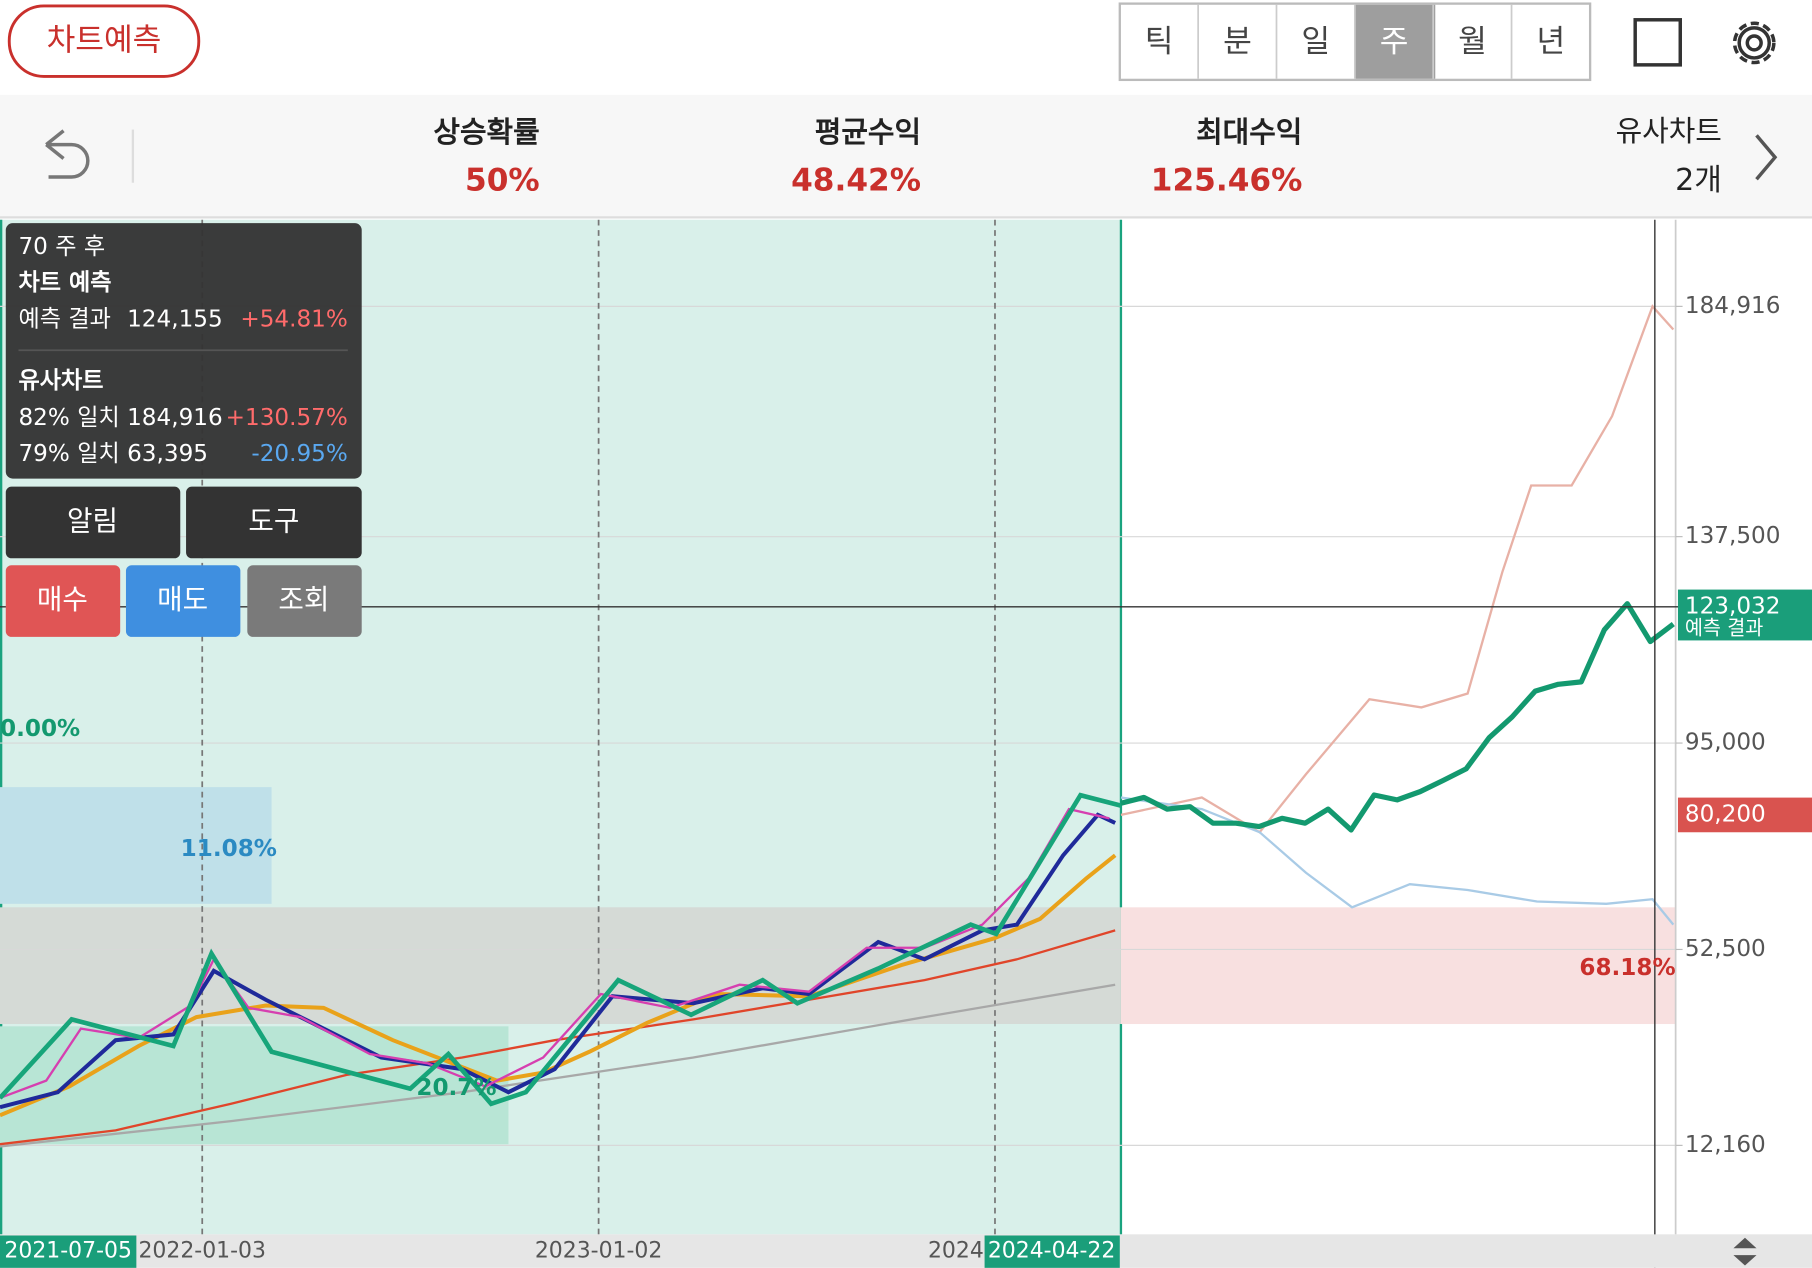 The width and height of the screenshot is (1812, 1268). What do you see at coordinates (1227, 181) in the screenshot?
I see `stat-value: 125.46%` at bounding box center [1227, 181].